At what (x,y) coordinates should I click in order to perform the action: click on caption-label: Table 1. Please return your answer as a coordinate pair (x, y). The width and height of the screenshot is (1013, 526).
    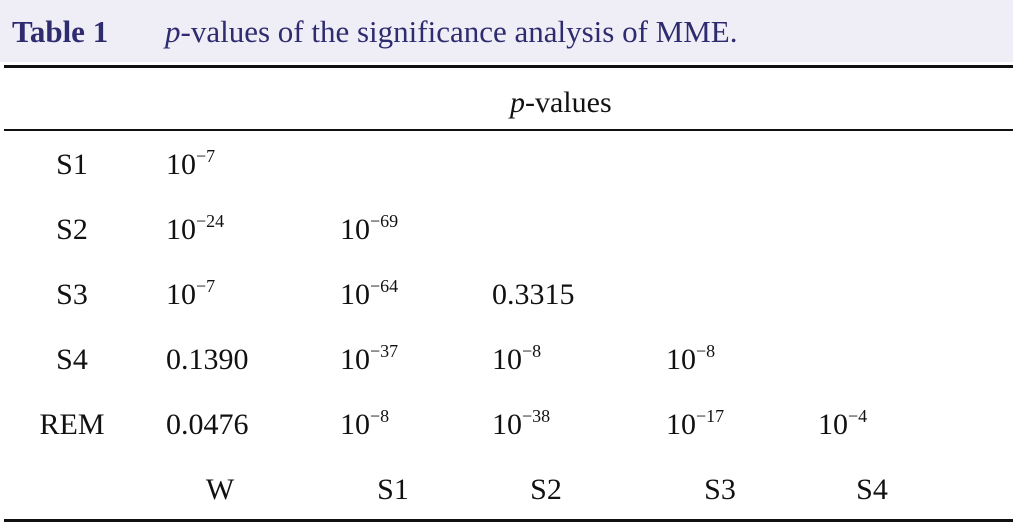
    Looking at the image, I should click on (60, 31).